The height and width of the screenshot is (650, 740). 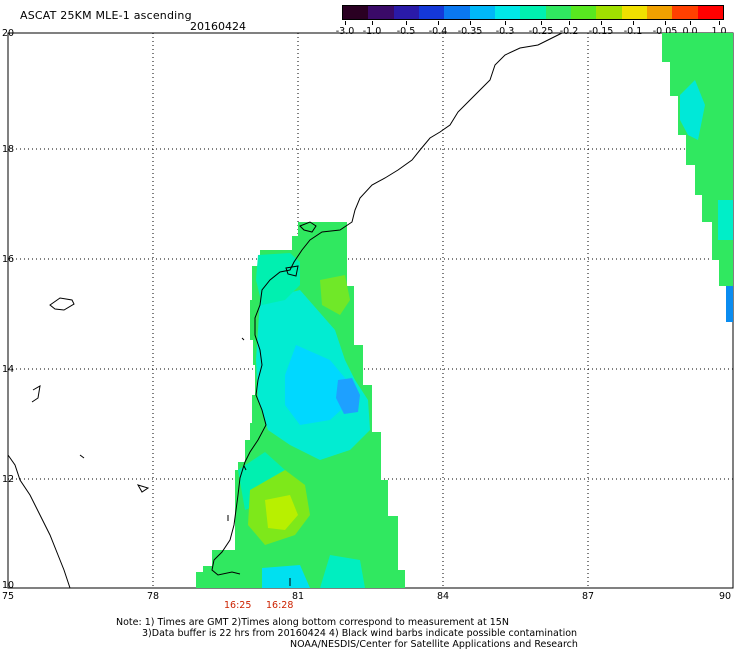 What do you see at coordinates (286, 576) in the screenshot?
I see `swath-cyan-south` at bounding box center [286, 576].